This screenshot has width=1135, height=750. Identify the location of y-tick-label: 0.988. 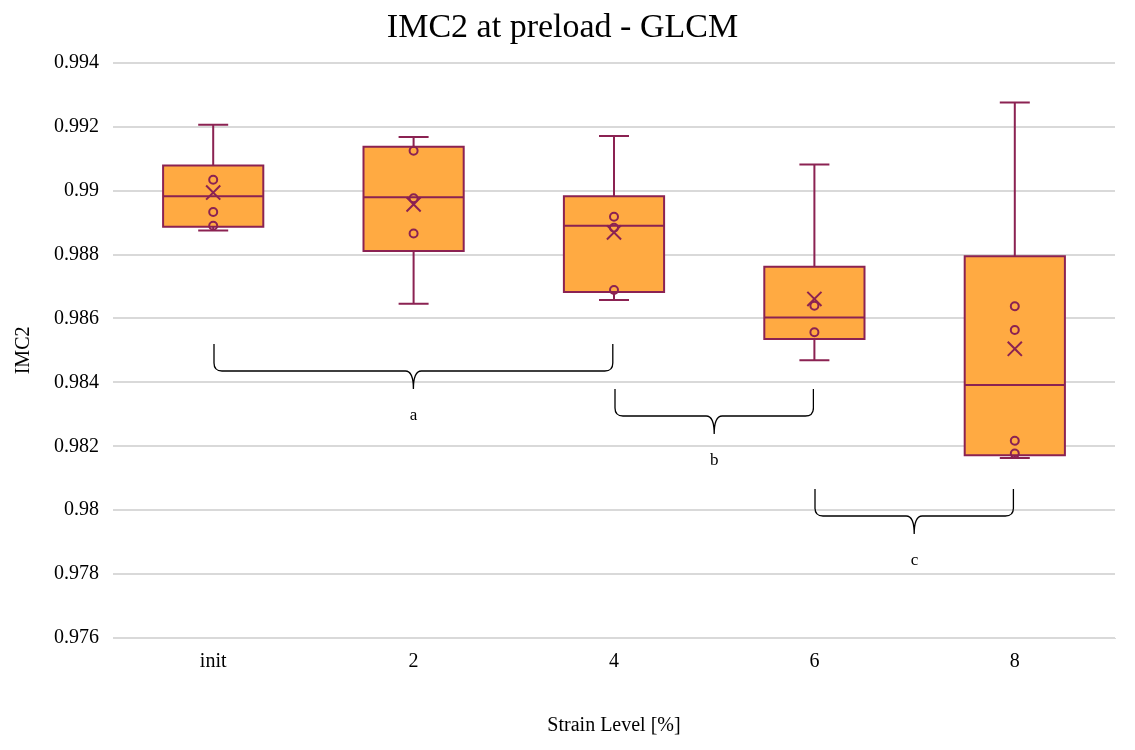
(76, 252).